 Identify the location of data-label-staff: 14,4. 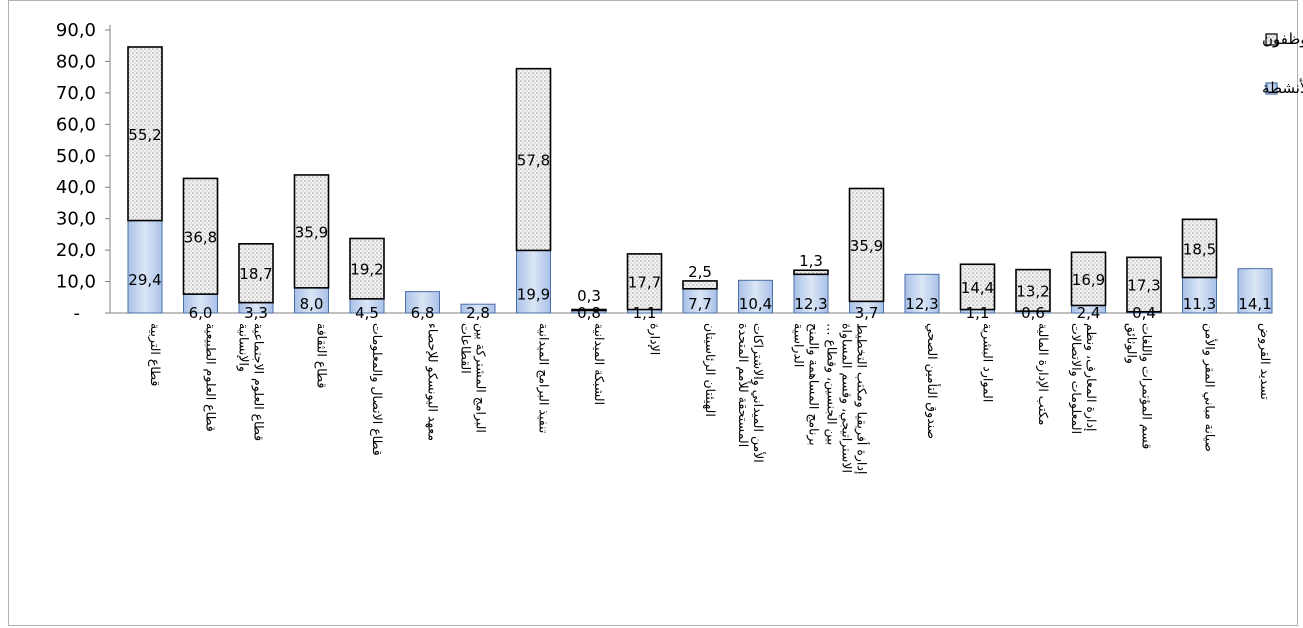
(977, 288).